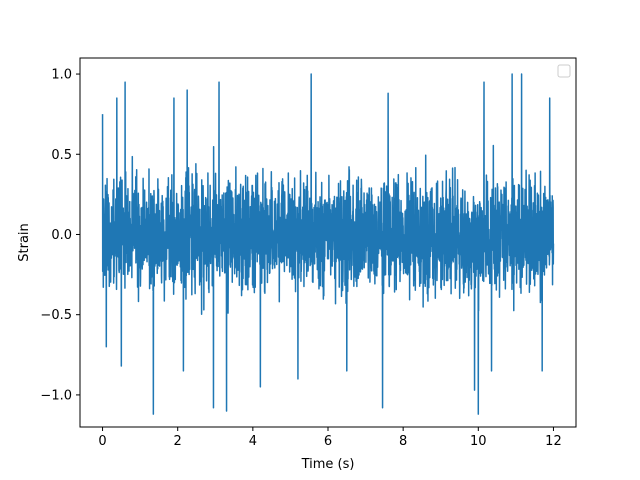  Describe the element at coordinates (56, 315) in the screenshot. I see `y-tick-label: −0.5` at that location.